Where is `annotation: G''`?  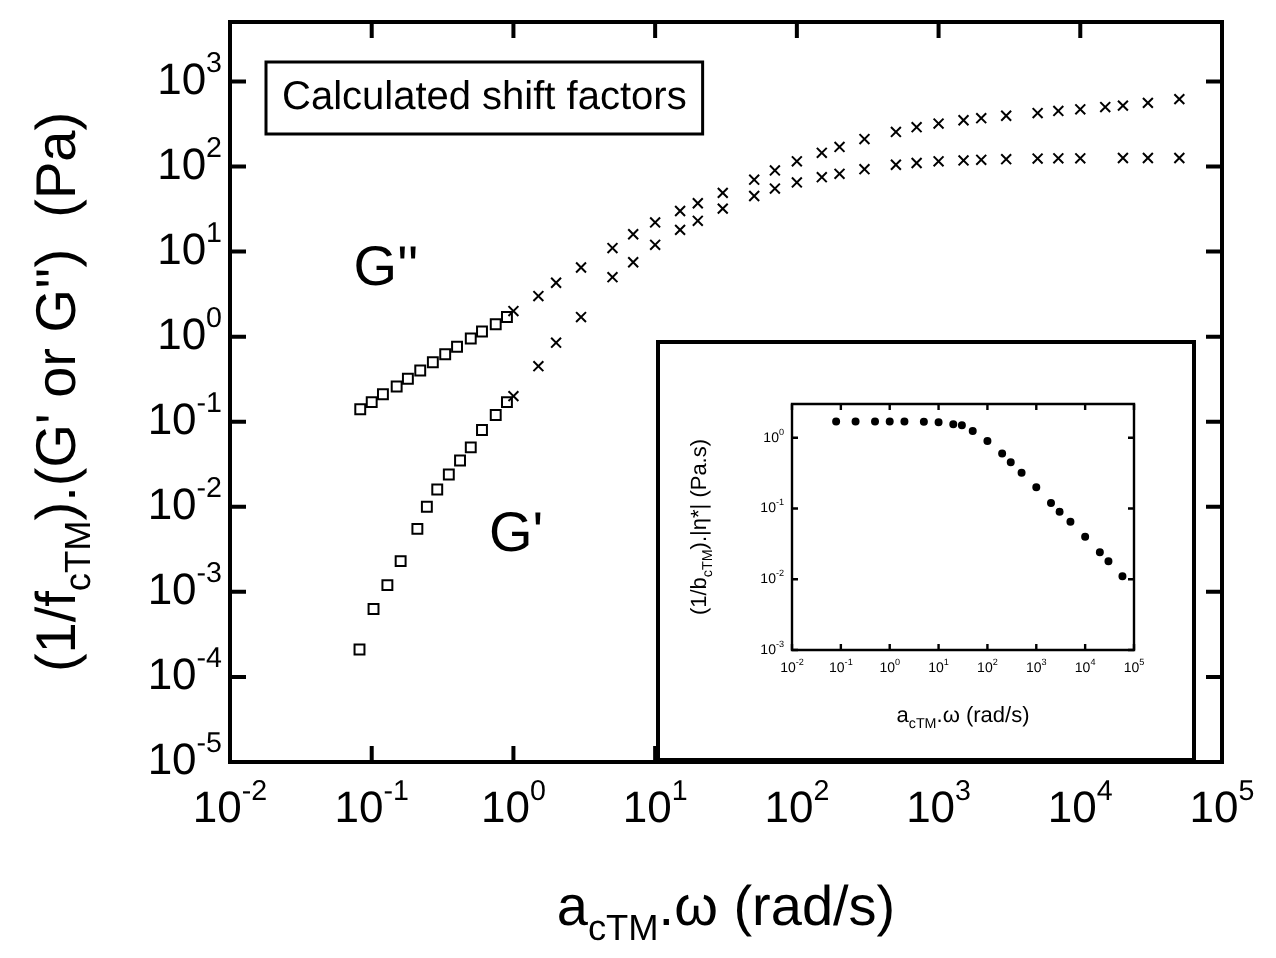
annotation: G'' is located at coordinates (386, 266).